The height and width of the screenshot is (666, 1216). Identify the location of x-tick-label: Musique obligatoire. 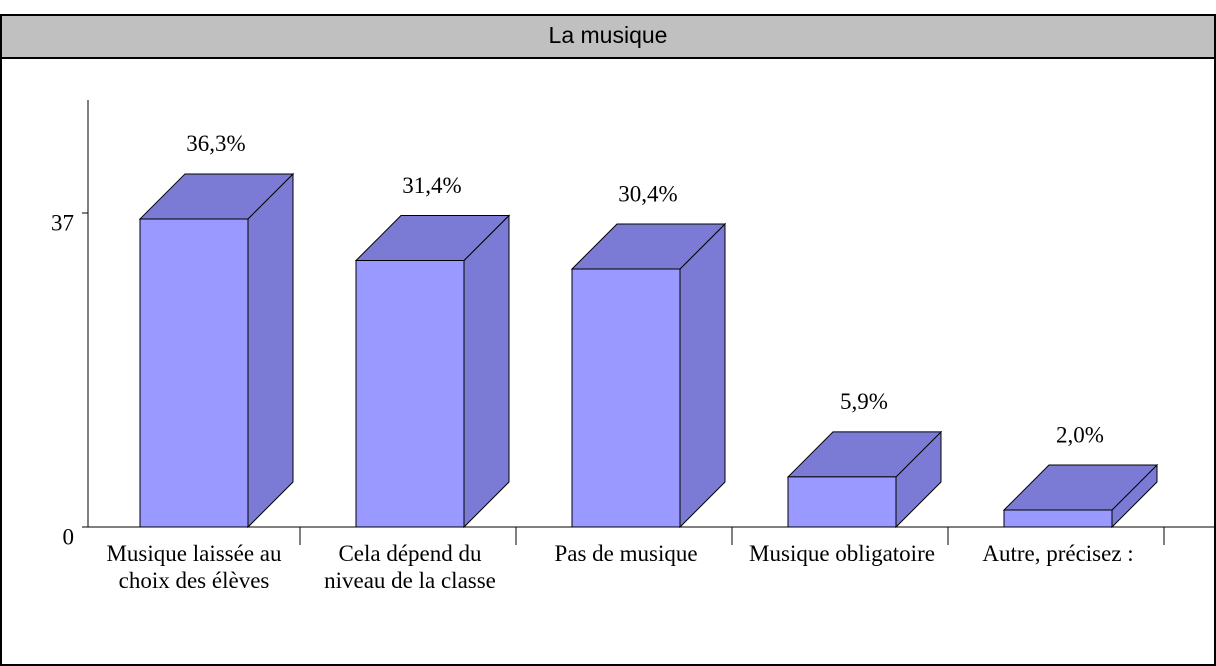
(842, 553).